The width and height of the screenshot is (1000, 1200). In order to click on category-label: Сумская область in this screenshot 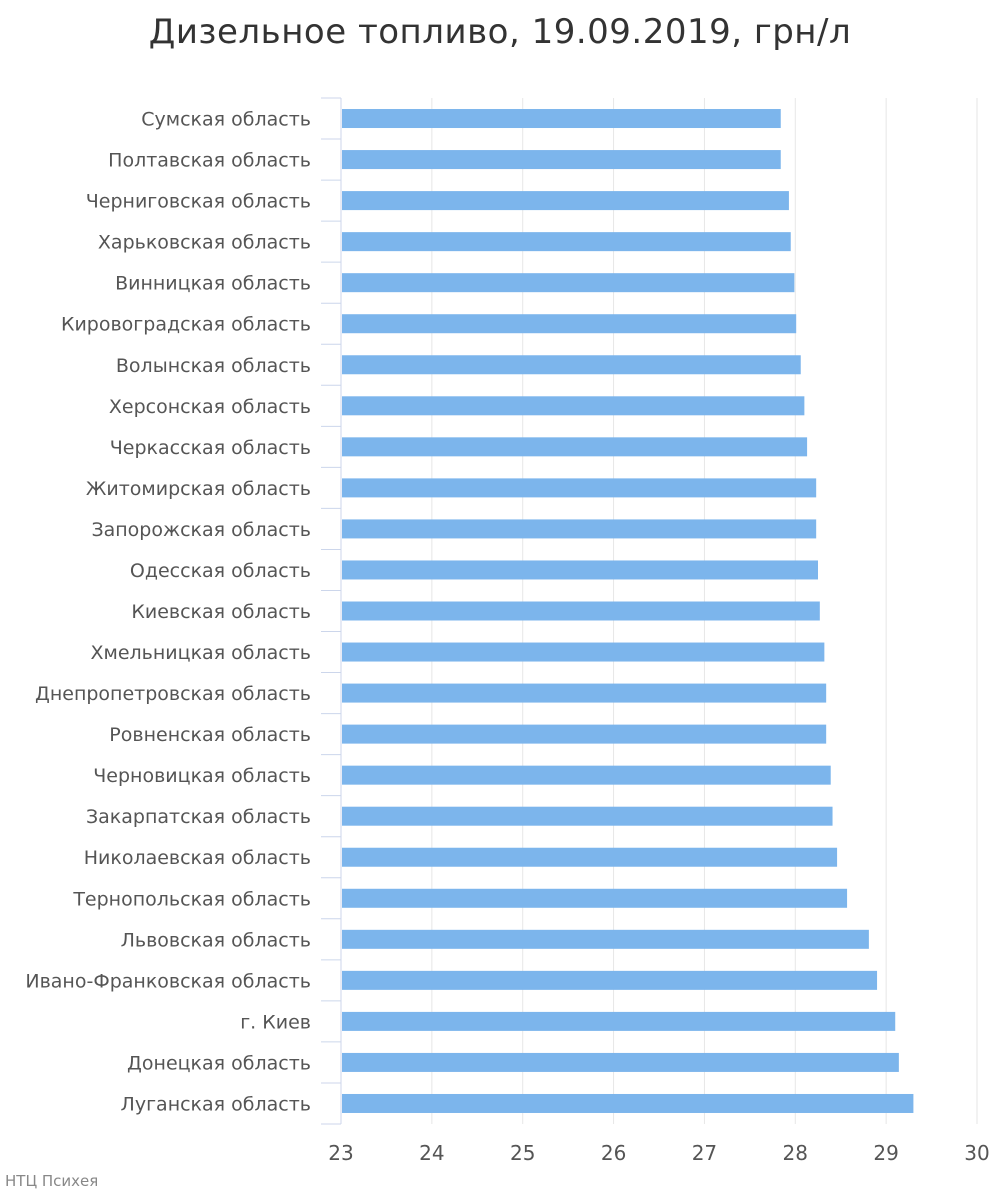, I will do `click(226, 120)`.